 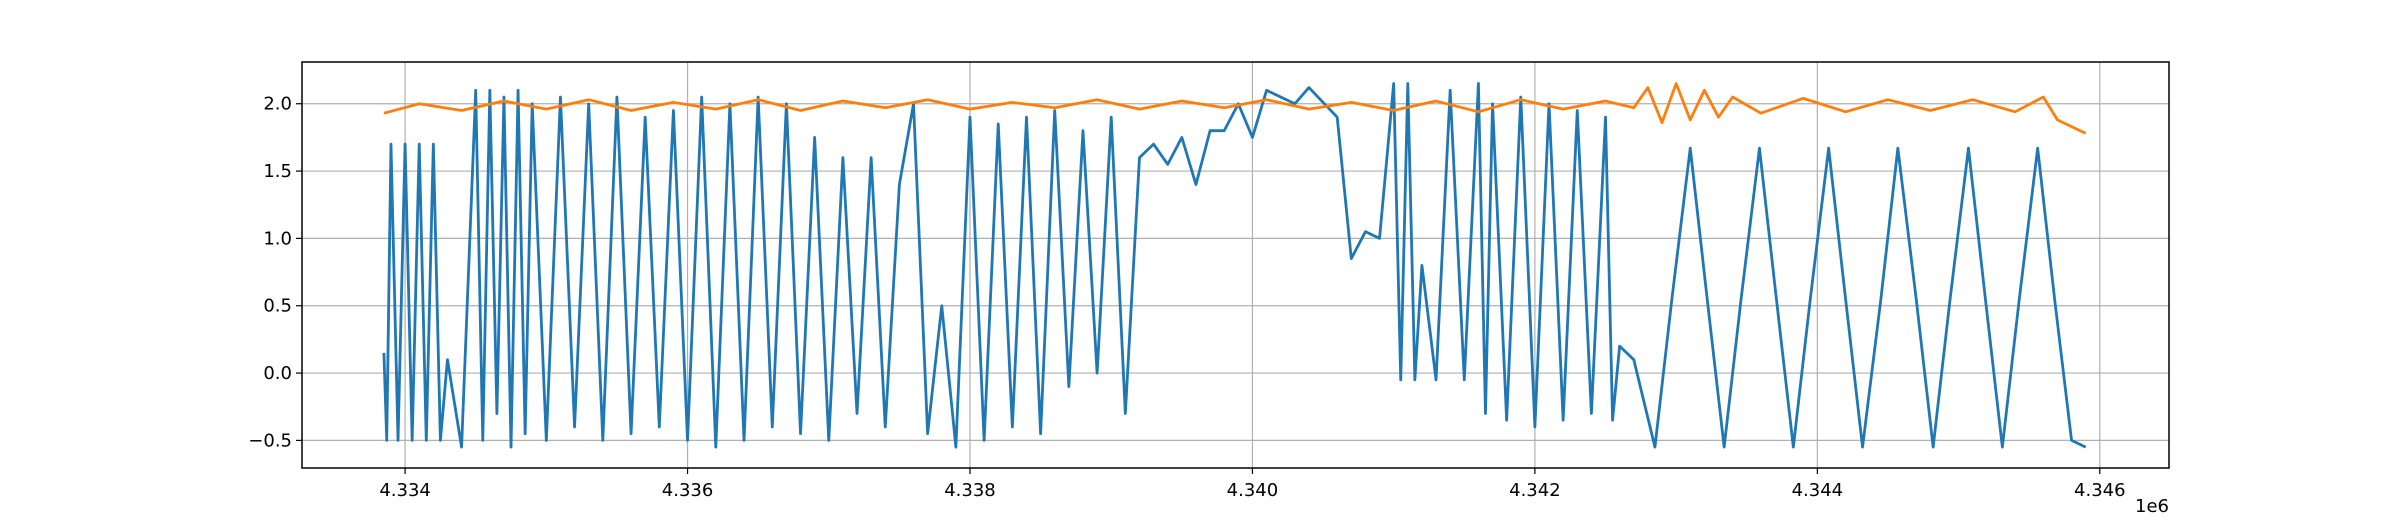 What do you see at coordinates (1535, 490) in the screenshot?
I see `x-tick-label: 4.342` at bounding box center [1535, 490].